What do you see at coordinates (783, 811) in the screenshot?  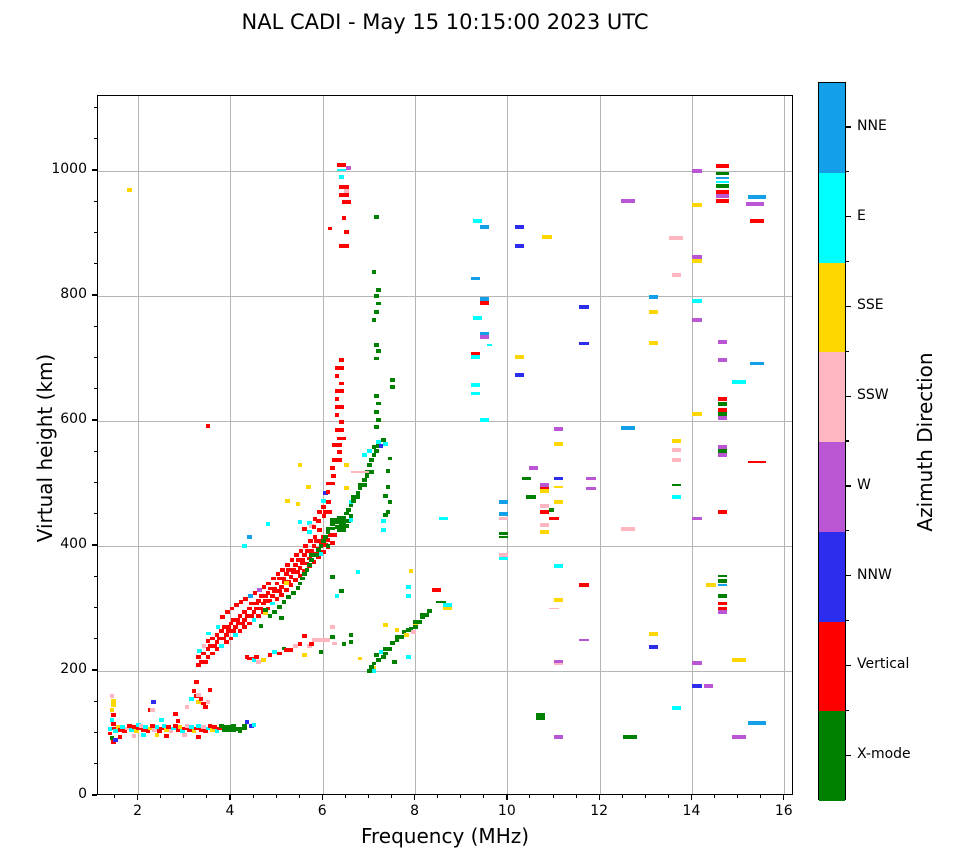 I see `x-tick-label: 16` at bounding box center [783, 811].